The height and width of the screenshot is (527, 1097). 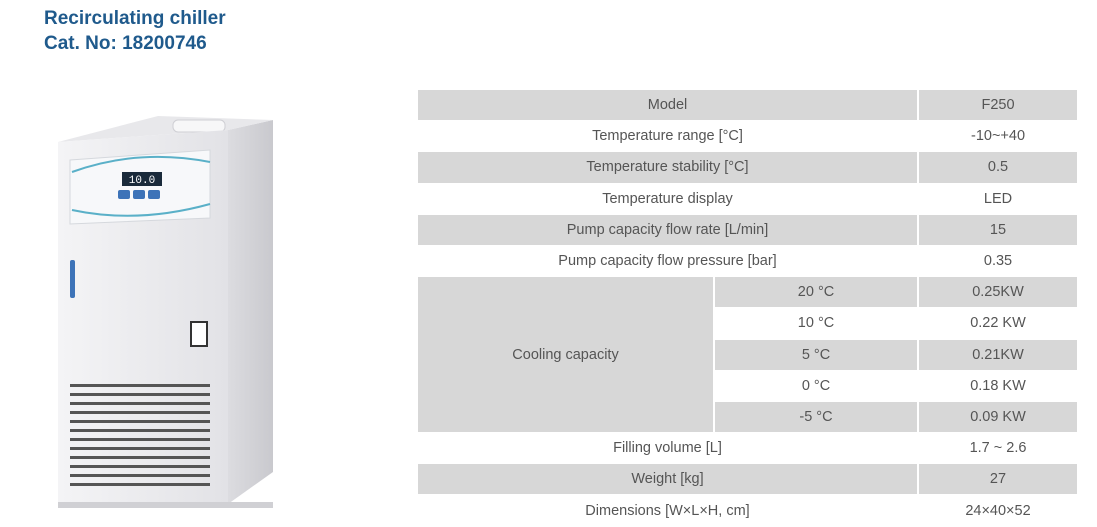 I want to click on table-row: Weight [kg] 27, so click(x=747, y=479).